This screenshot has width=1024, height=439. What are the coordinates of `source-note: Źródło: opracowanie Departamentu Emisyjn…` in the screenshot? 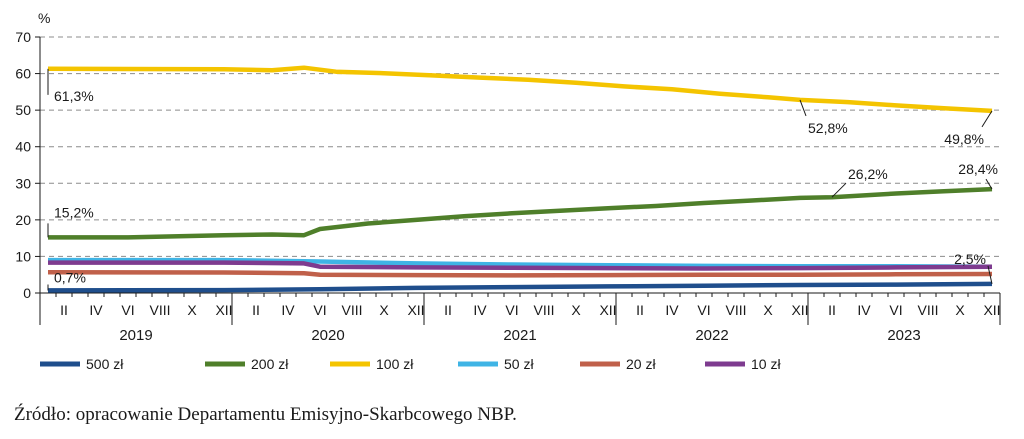 It's located at (265, 414).